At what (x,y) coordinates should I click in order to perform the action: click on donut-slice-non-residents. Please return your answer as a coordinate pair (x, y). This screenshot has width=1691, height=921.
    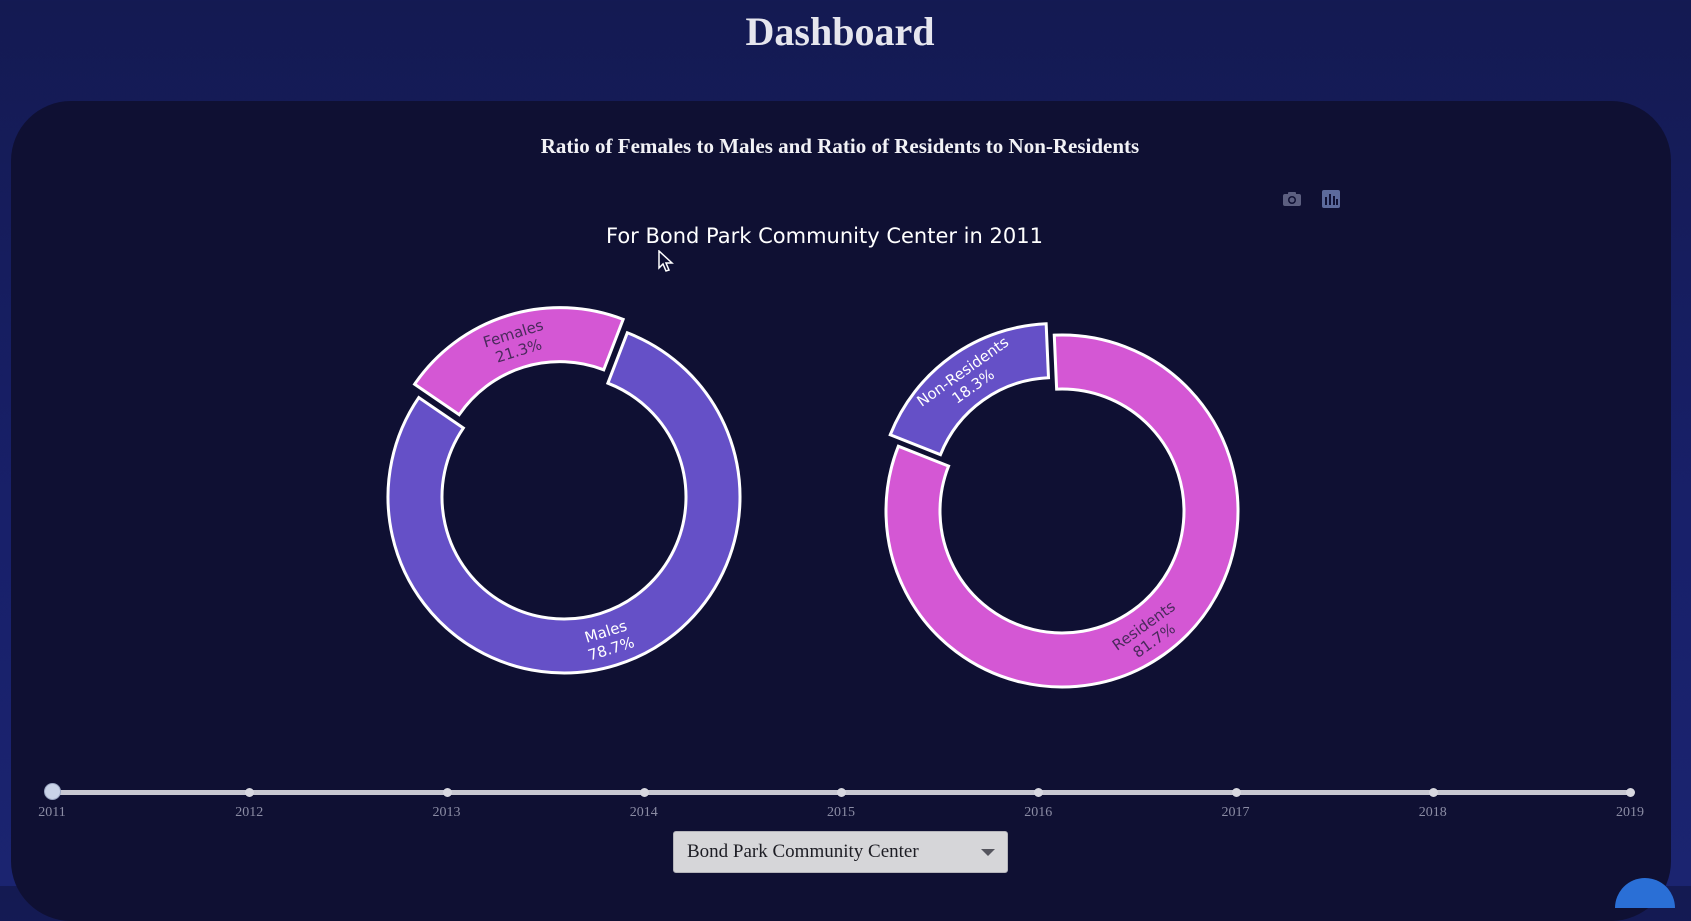
    Looking at the image, I should click on (969, 389).